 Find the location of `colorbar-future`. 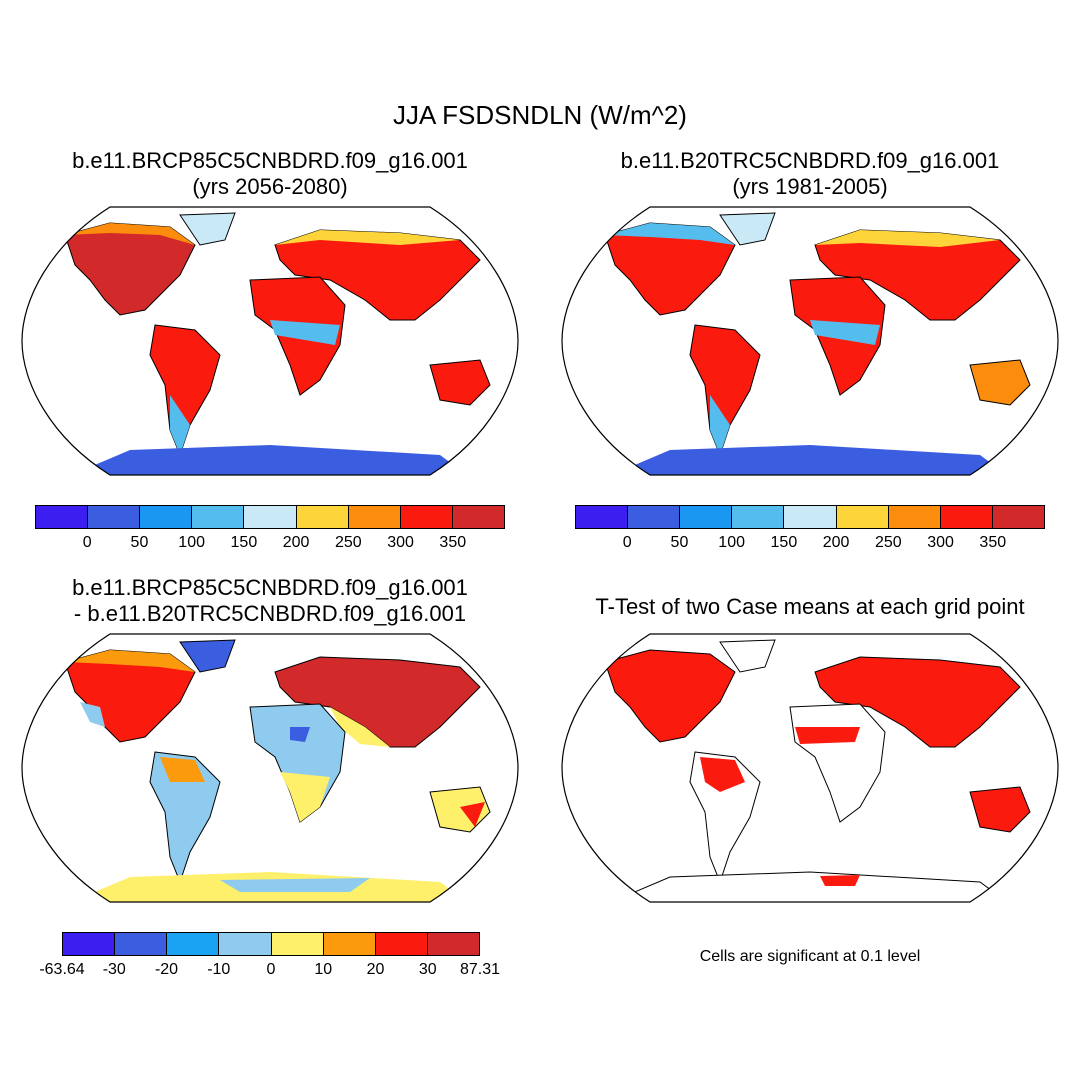

colorbar-future is located at coordinates (270, 517).